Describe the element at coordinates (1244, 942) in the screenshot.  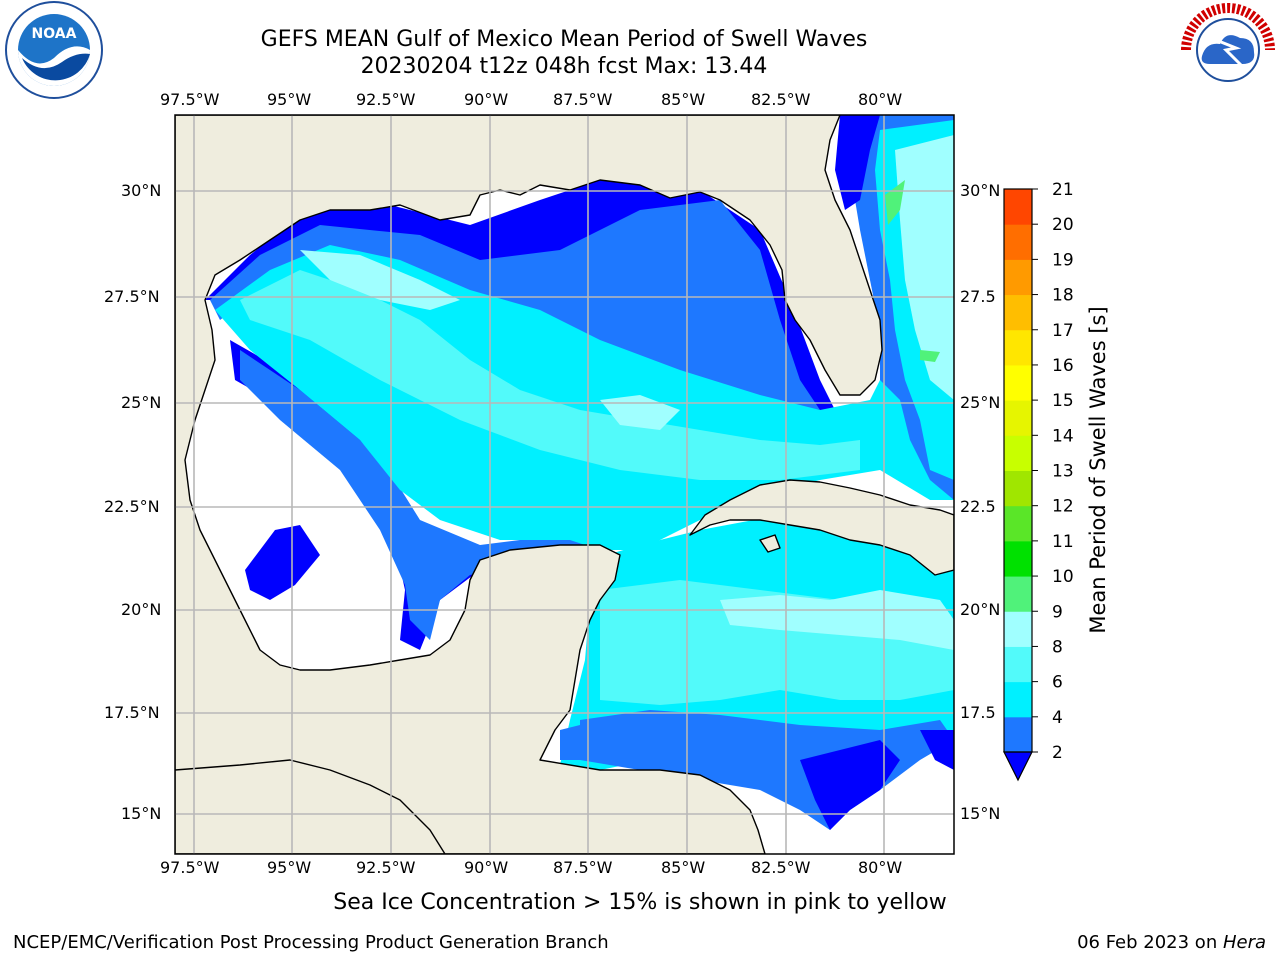
I see `footer-machine: Hera` at that location.